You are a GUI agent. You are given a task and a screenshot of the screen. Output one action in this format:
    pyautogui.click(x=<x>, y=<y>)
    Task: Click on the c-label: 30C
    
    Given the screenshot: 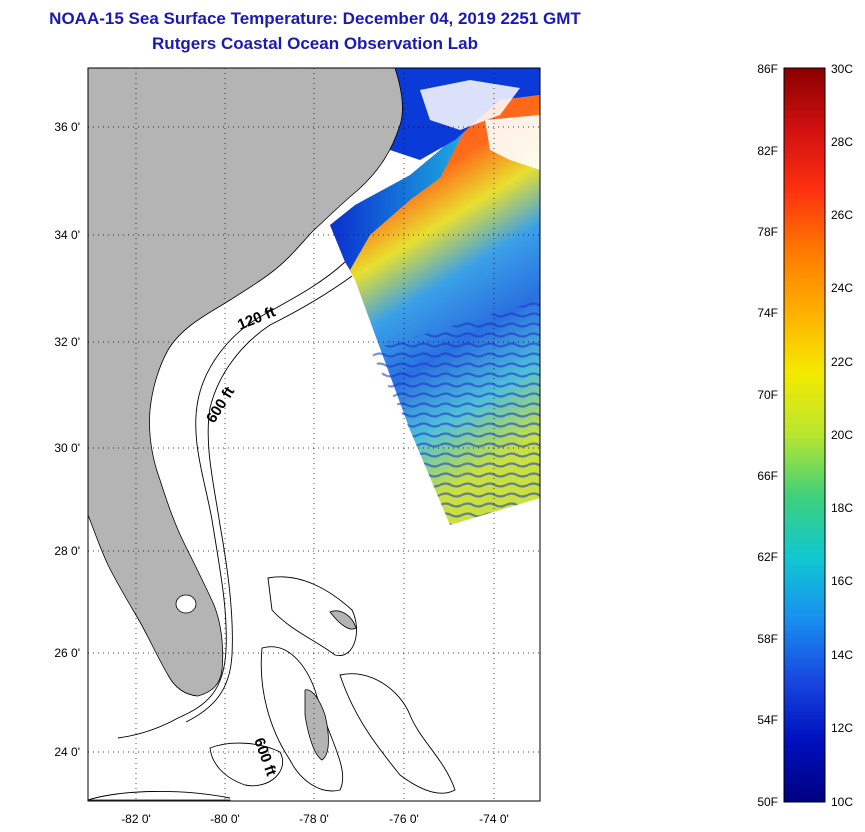 What is the action you would take?
    pyautogui.click(x=842, y=69)
    